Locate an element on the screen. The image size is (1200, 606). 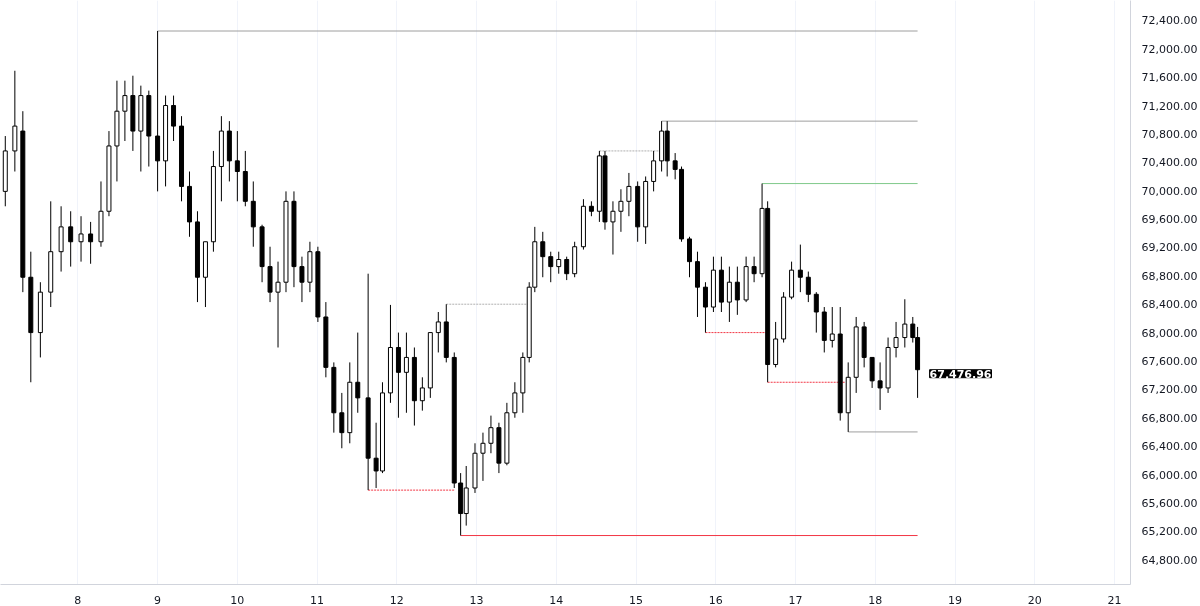
y-tick-label: 67,200.00 is located at coordinates (1169, 390).